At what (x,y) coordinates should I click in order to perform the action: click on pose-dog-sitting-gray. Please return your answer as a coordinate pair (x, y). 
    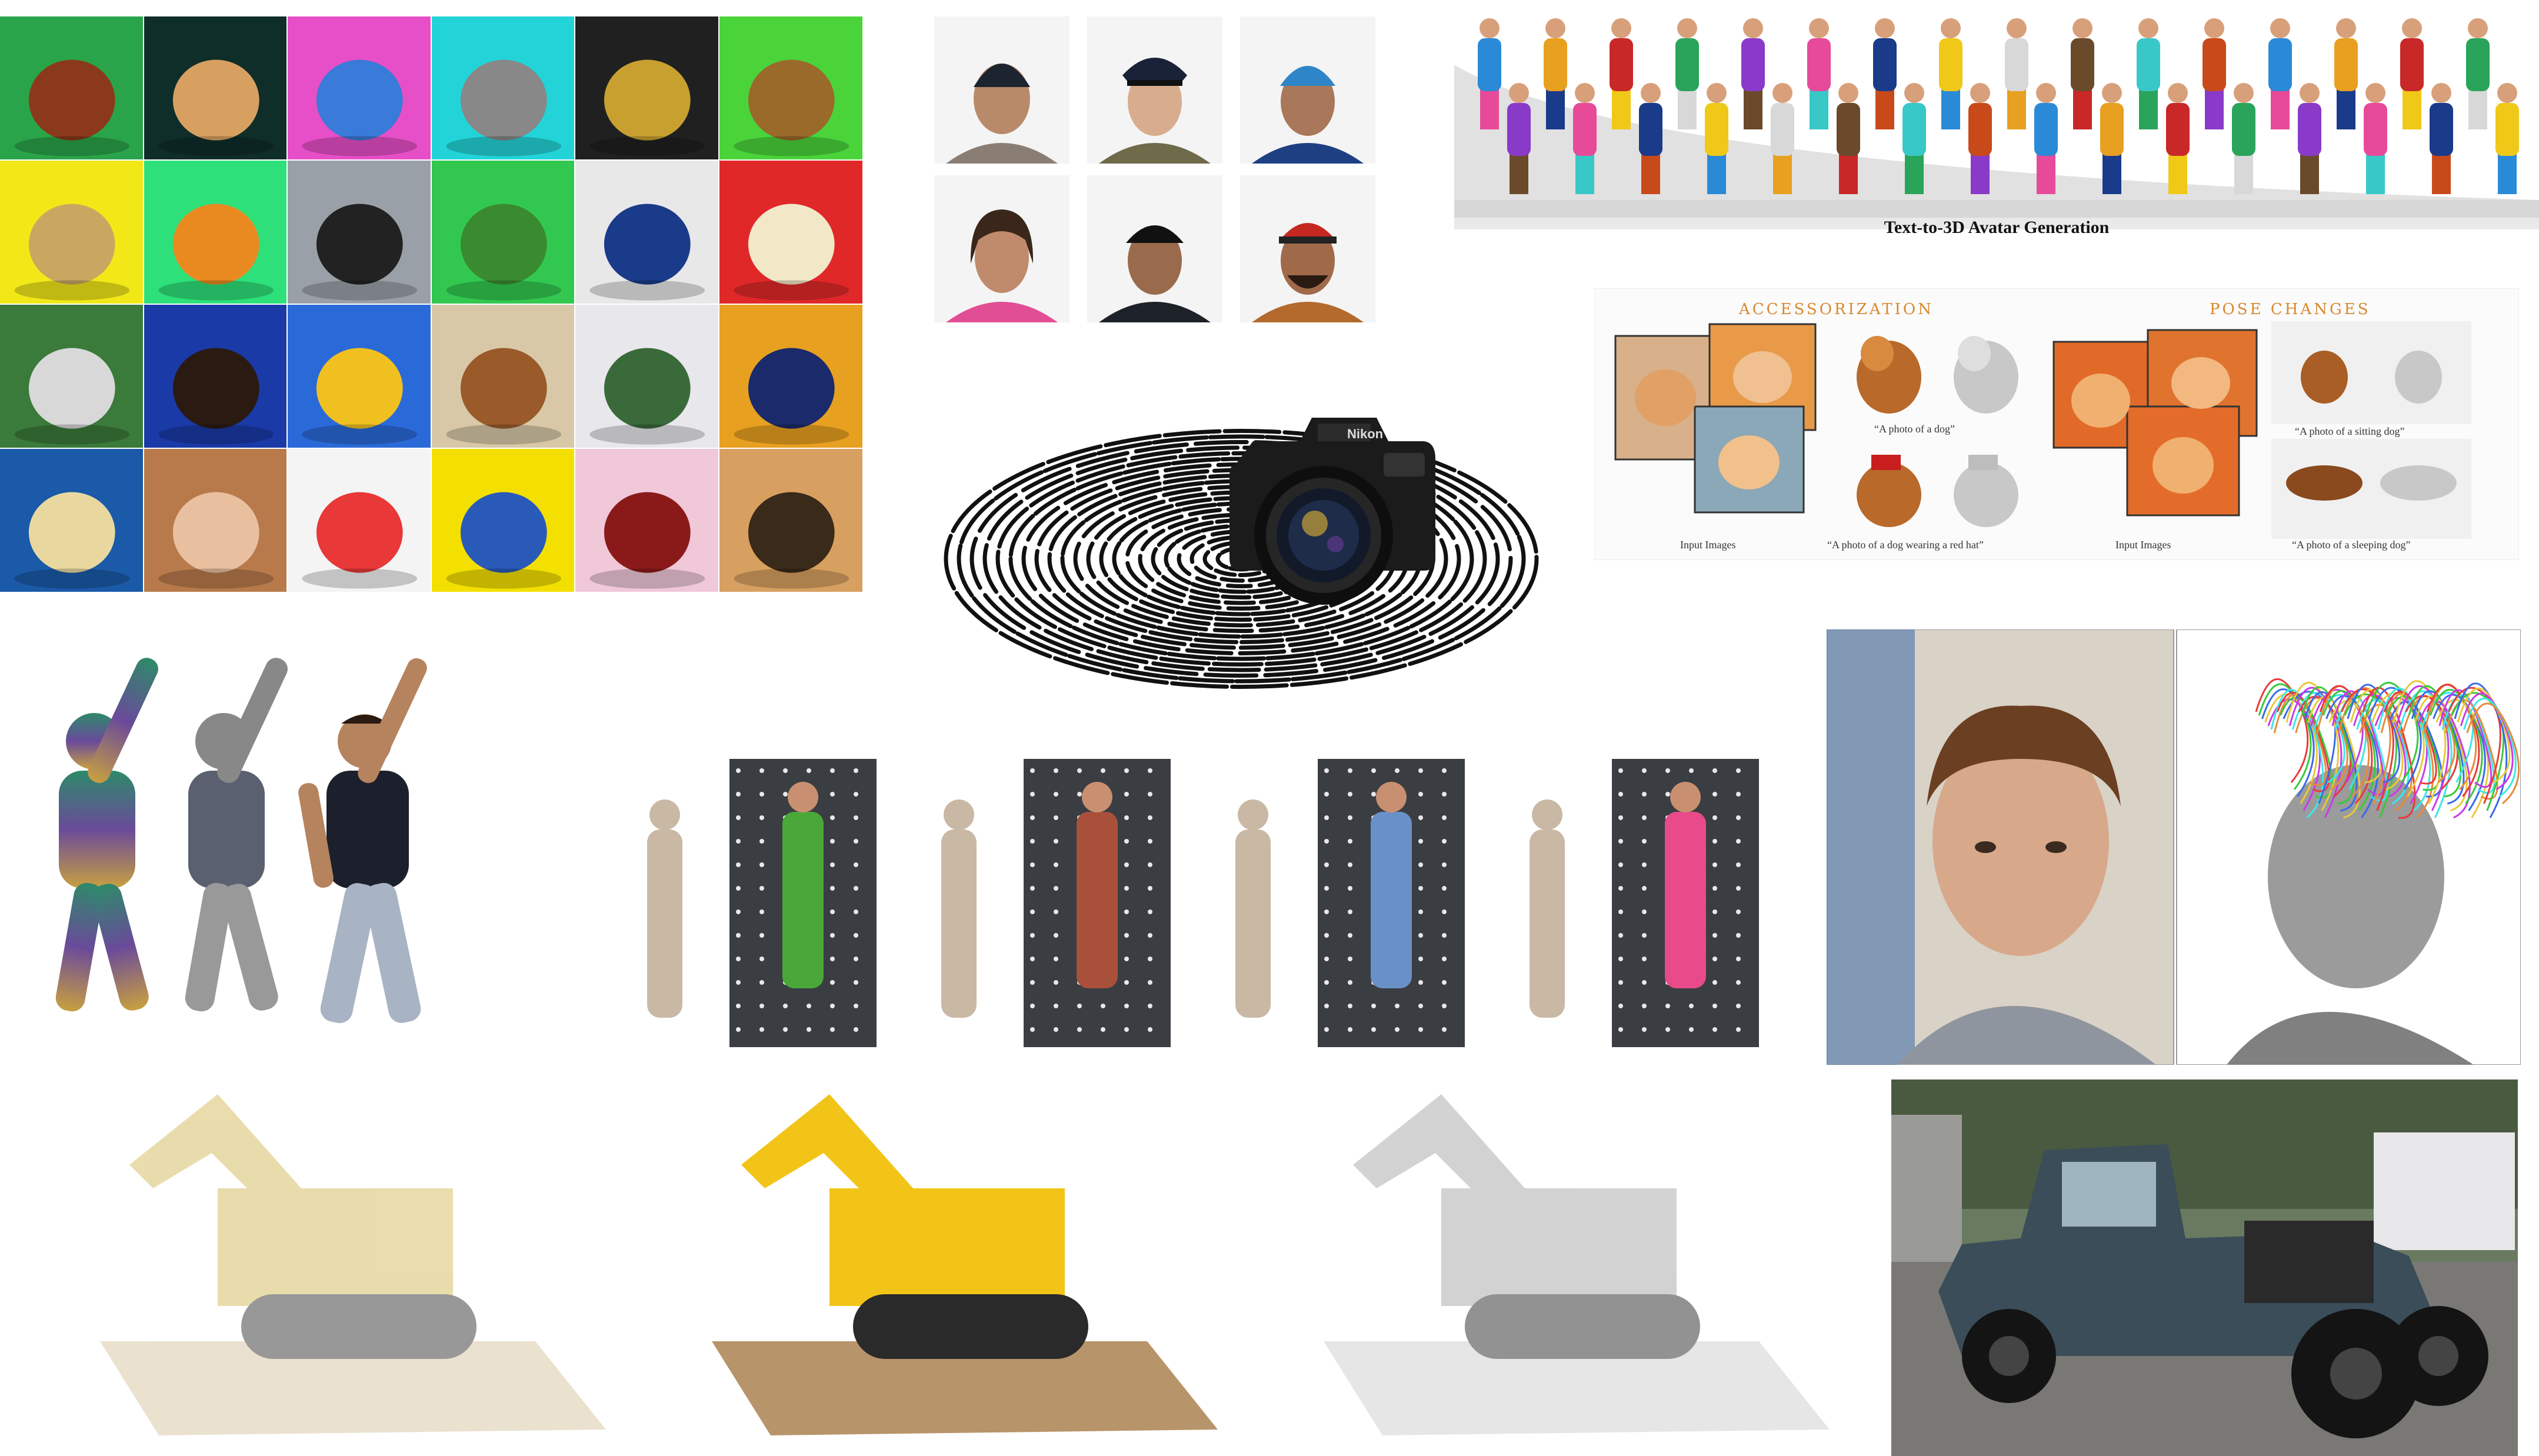
    Looking at the image, I should click on (2418, 377).